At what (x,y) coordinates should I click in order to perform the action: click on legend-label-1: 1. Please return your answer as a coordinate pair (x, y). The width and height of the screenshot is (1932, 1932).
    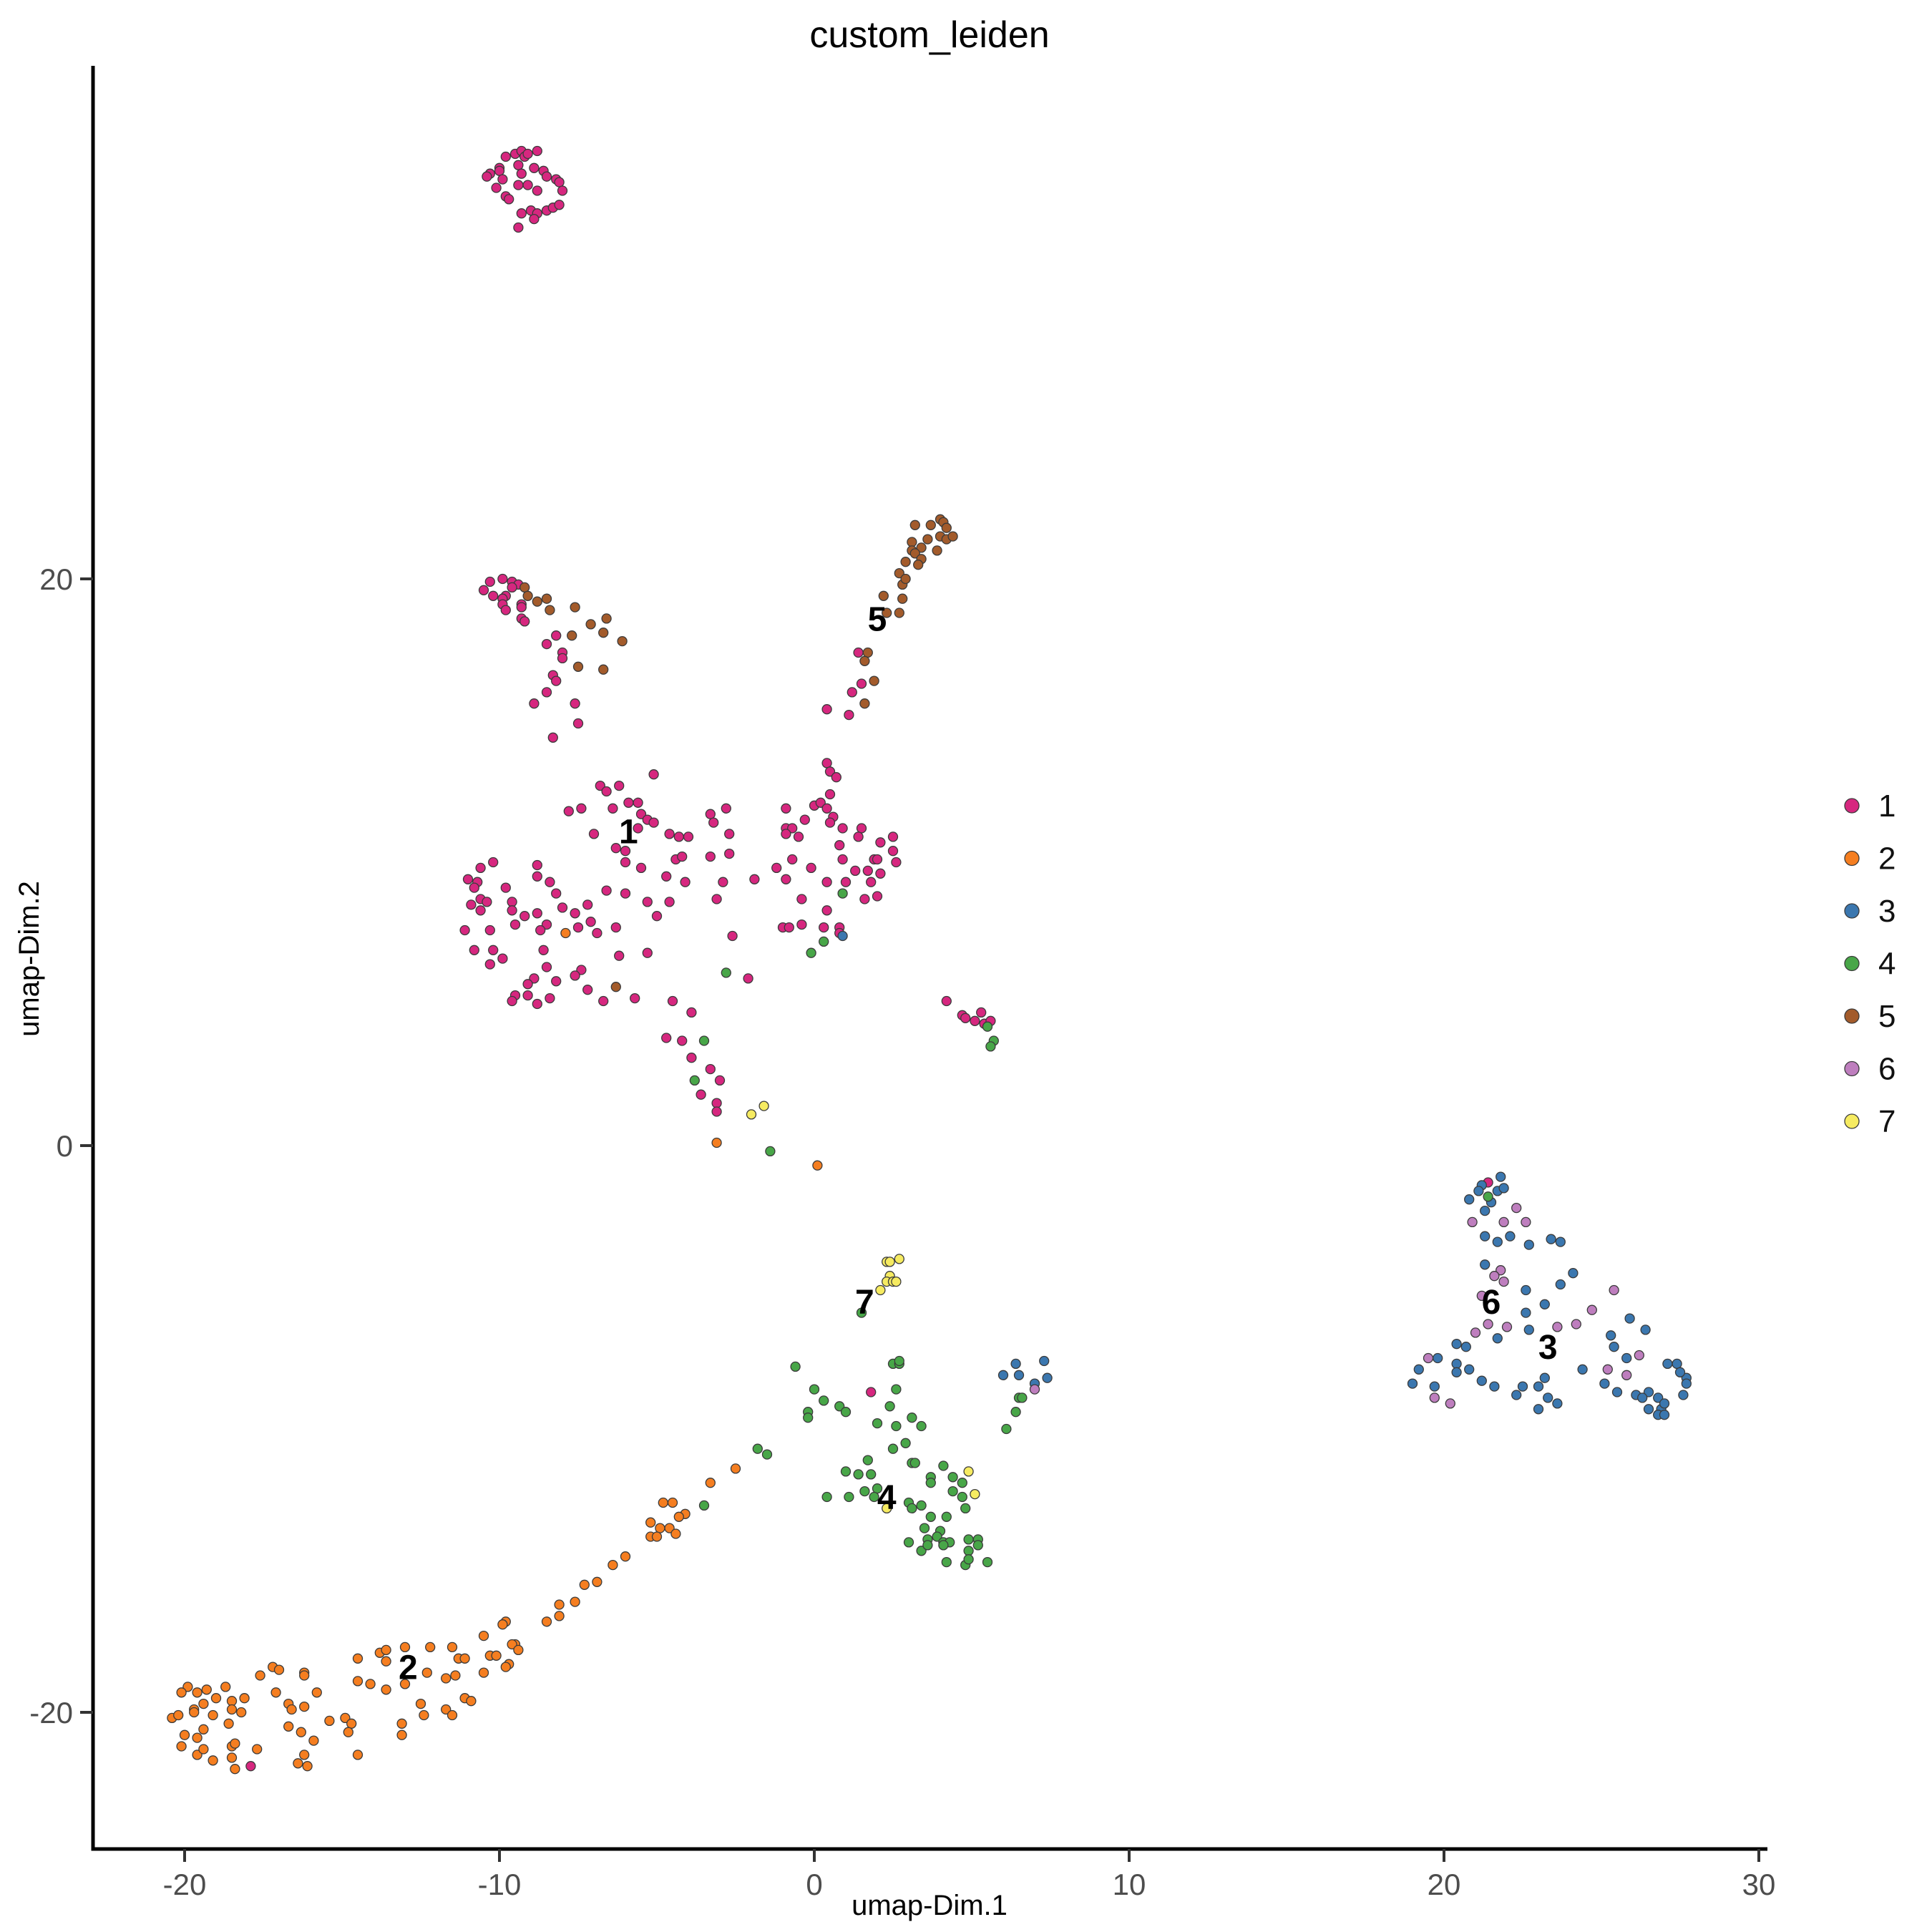
    Looking at the image, I should click on (1887, 806).